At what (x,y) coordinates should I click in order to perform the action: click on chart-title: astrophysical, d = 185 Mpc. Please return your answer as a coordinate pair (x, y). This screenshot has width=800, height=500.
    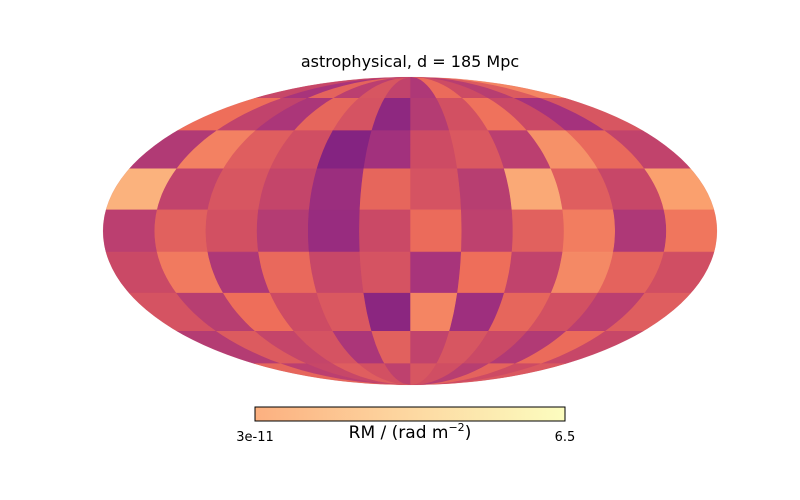
    Looking at the image, I should click on (410, 61).